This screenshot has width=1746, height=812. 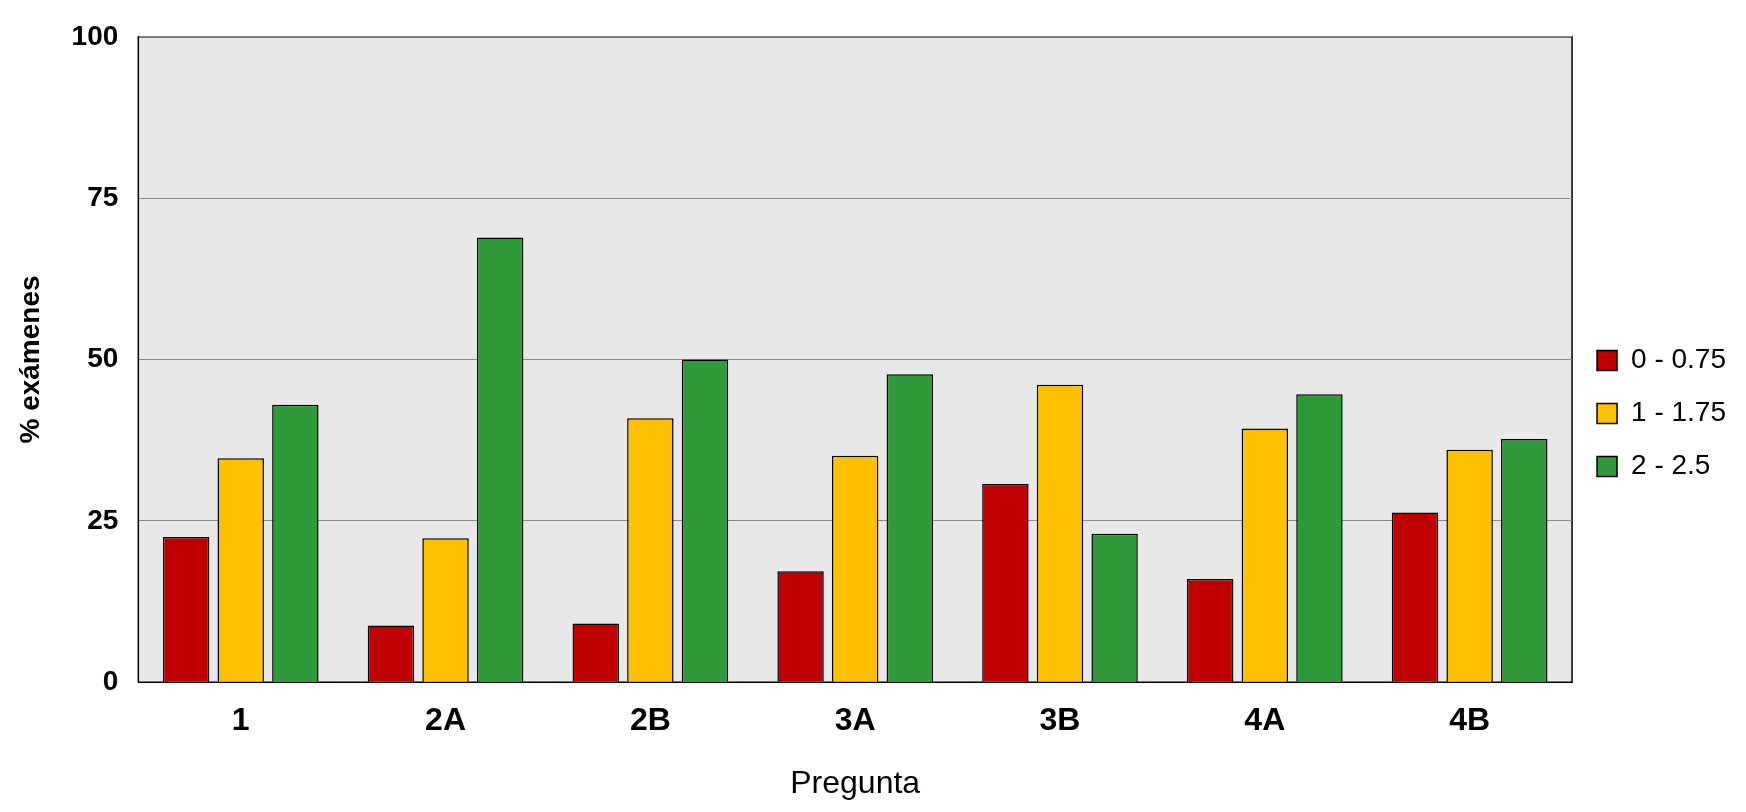 I want to click on y-tick-label: 0, so click(x=110, y=680).